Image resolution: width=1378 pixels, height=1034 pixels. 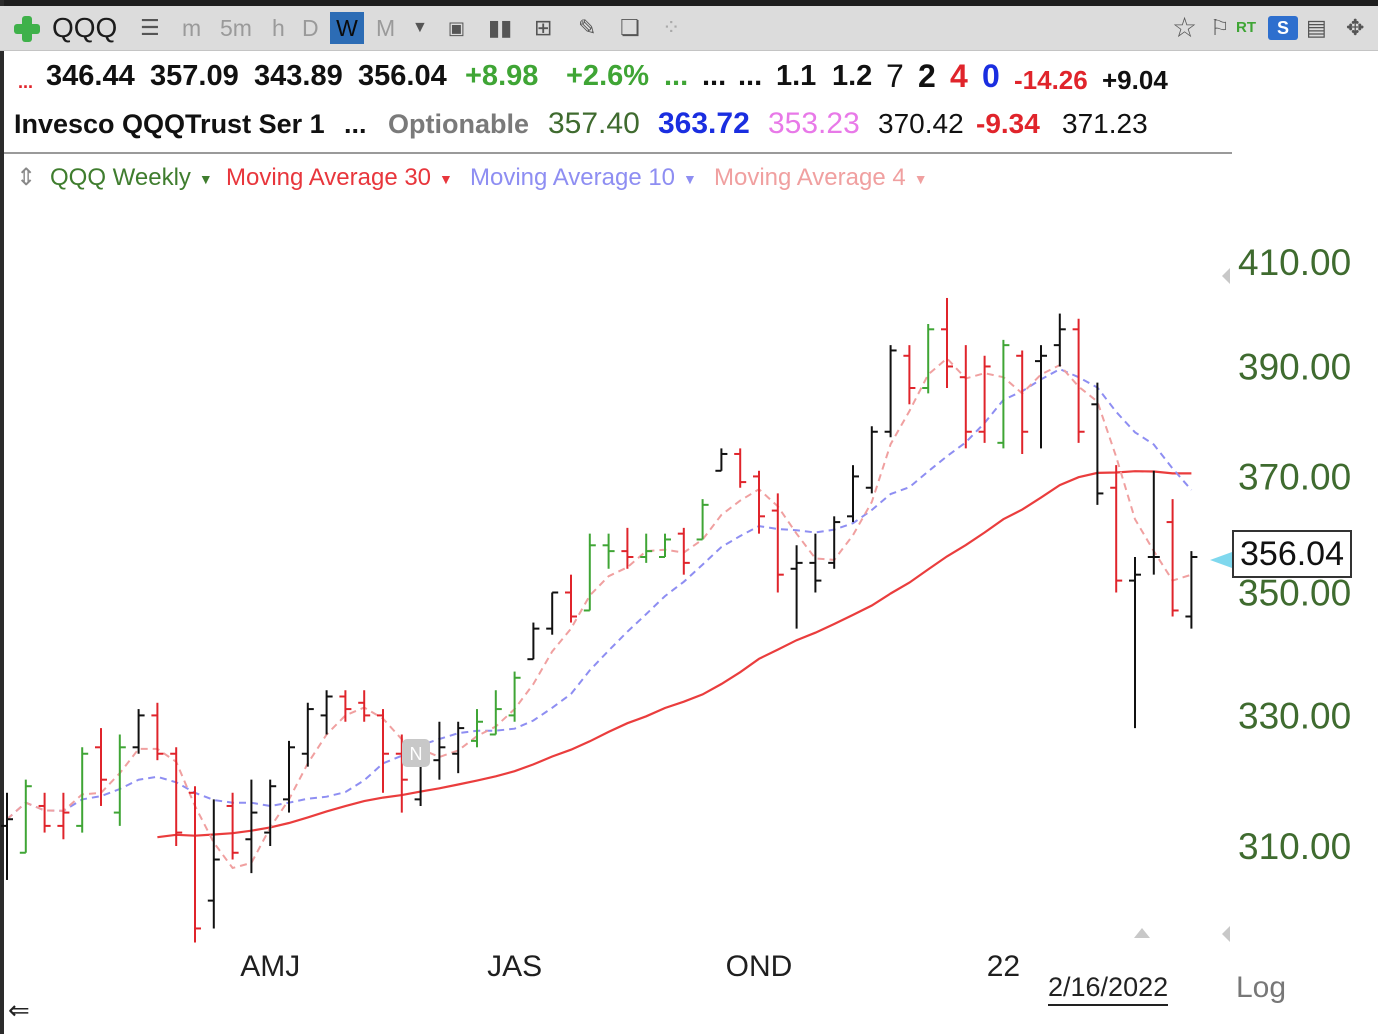 What do you see at coordinates (270, 966) in the screenshot?
I see `x-tick-label: AMJ` at bounding box center [270, 966].